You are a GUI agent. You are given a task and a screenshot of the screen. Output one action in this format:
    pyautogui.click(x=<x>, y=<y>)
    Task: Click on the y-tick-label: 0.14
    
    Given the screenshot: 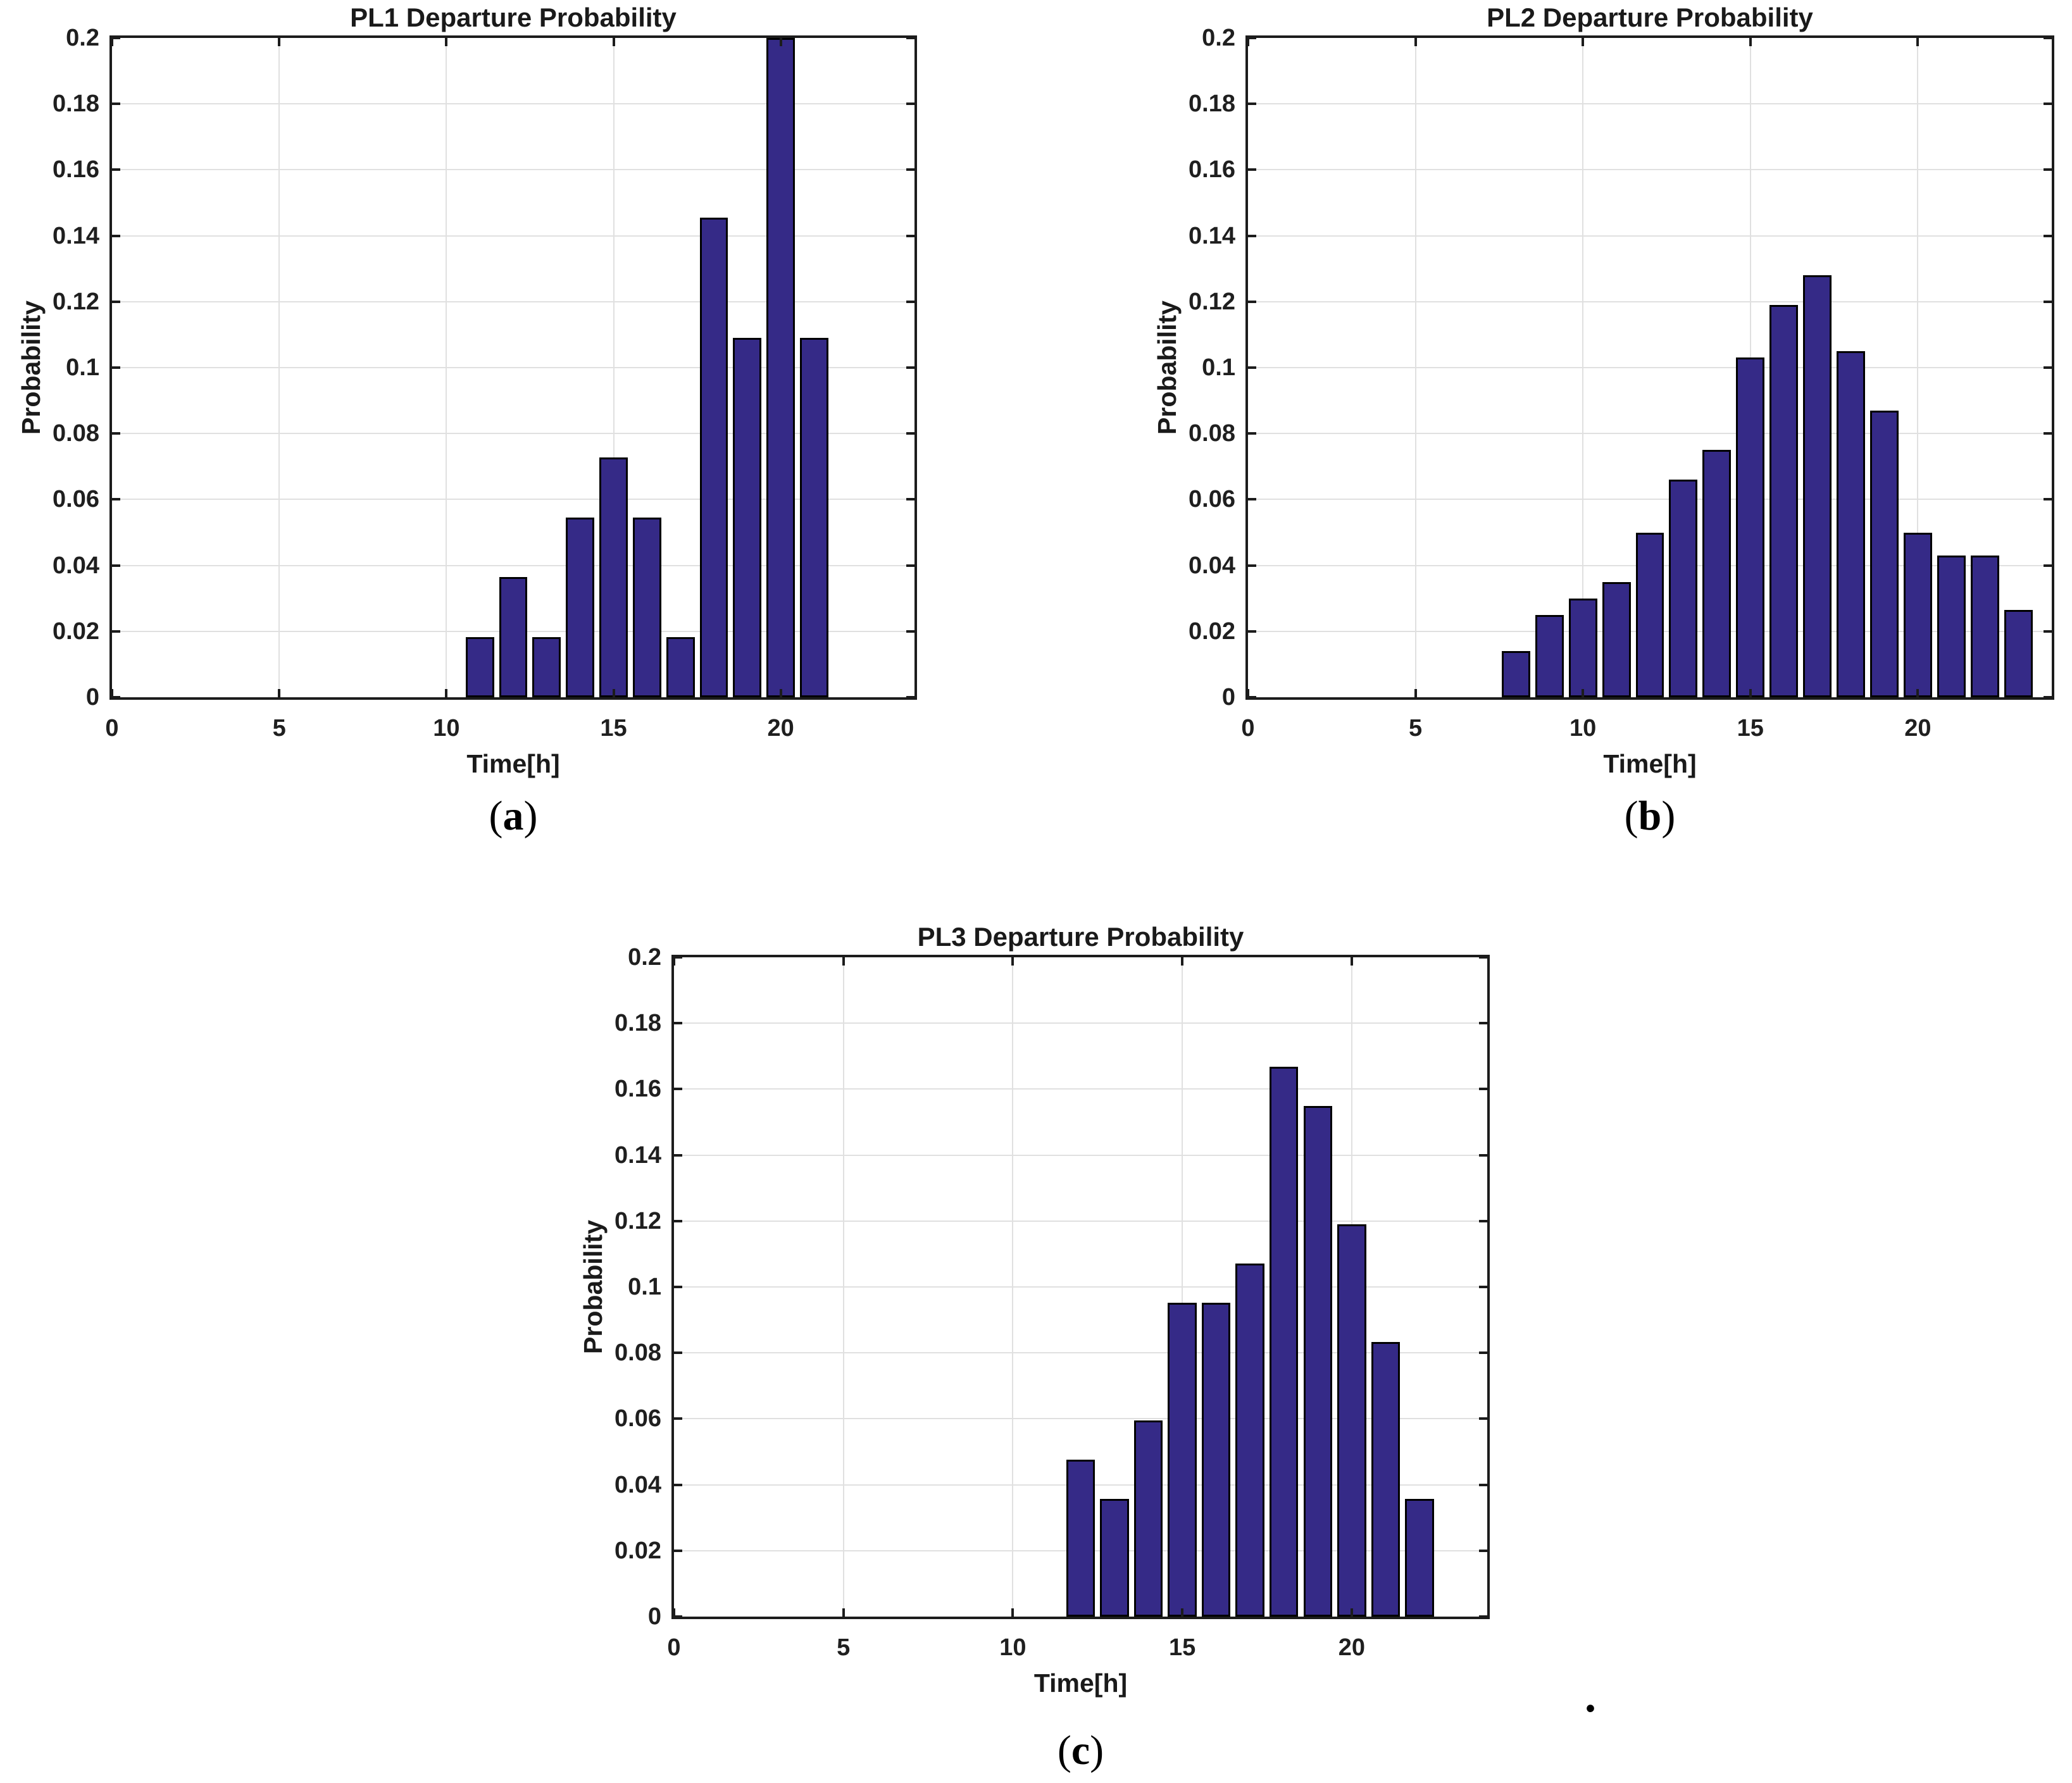 What is the action you would take?
    pyautogui.click(x=1212, y=235)
    